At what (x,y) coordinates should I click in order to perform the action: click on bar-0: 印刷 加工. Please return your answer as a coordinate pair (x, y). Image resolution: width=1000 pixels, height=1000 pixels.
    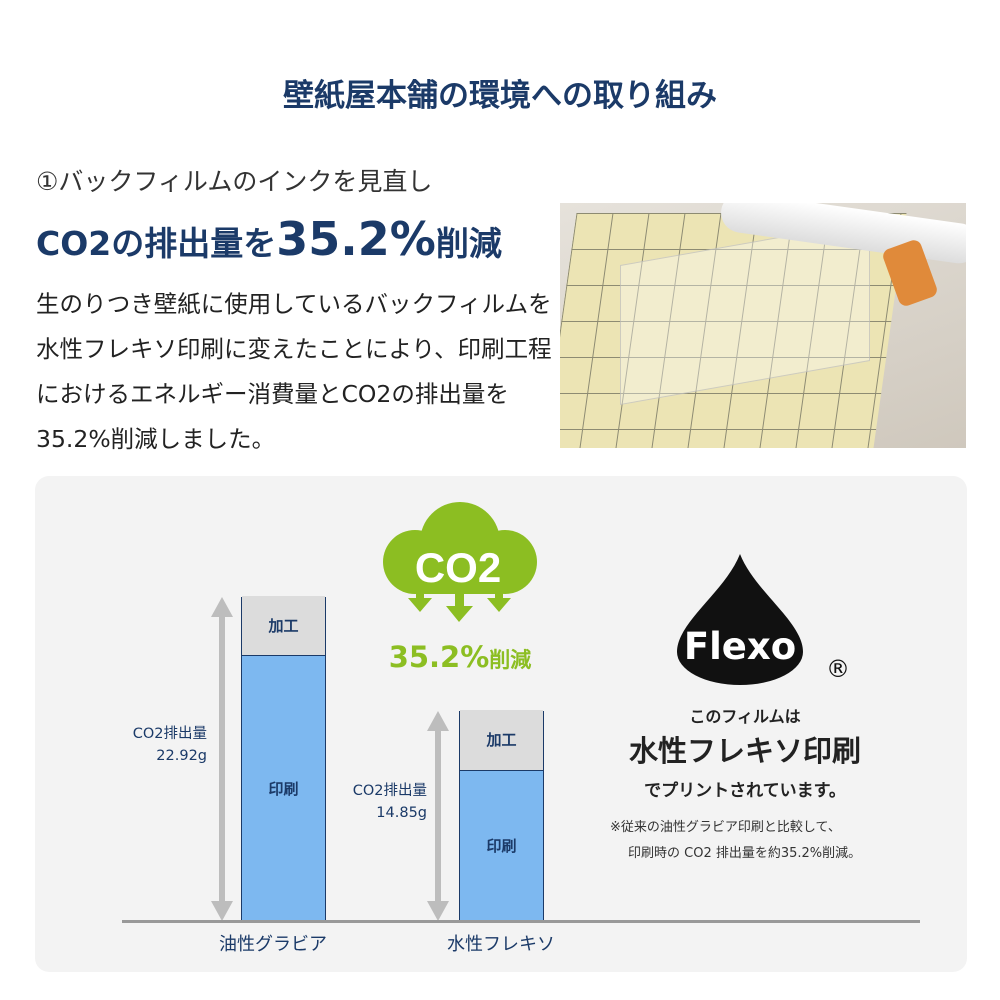
    Looking at the image, I should click on (283, 758).